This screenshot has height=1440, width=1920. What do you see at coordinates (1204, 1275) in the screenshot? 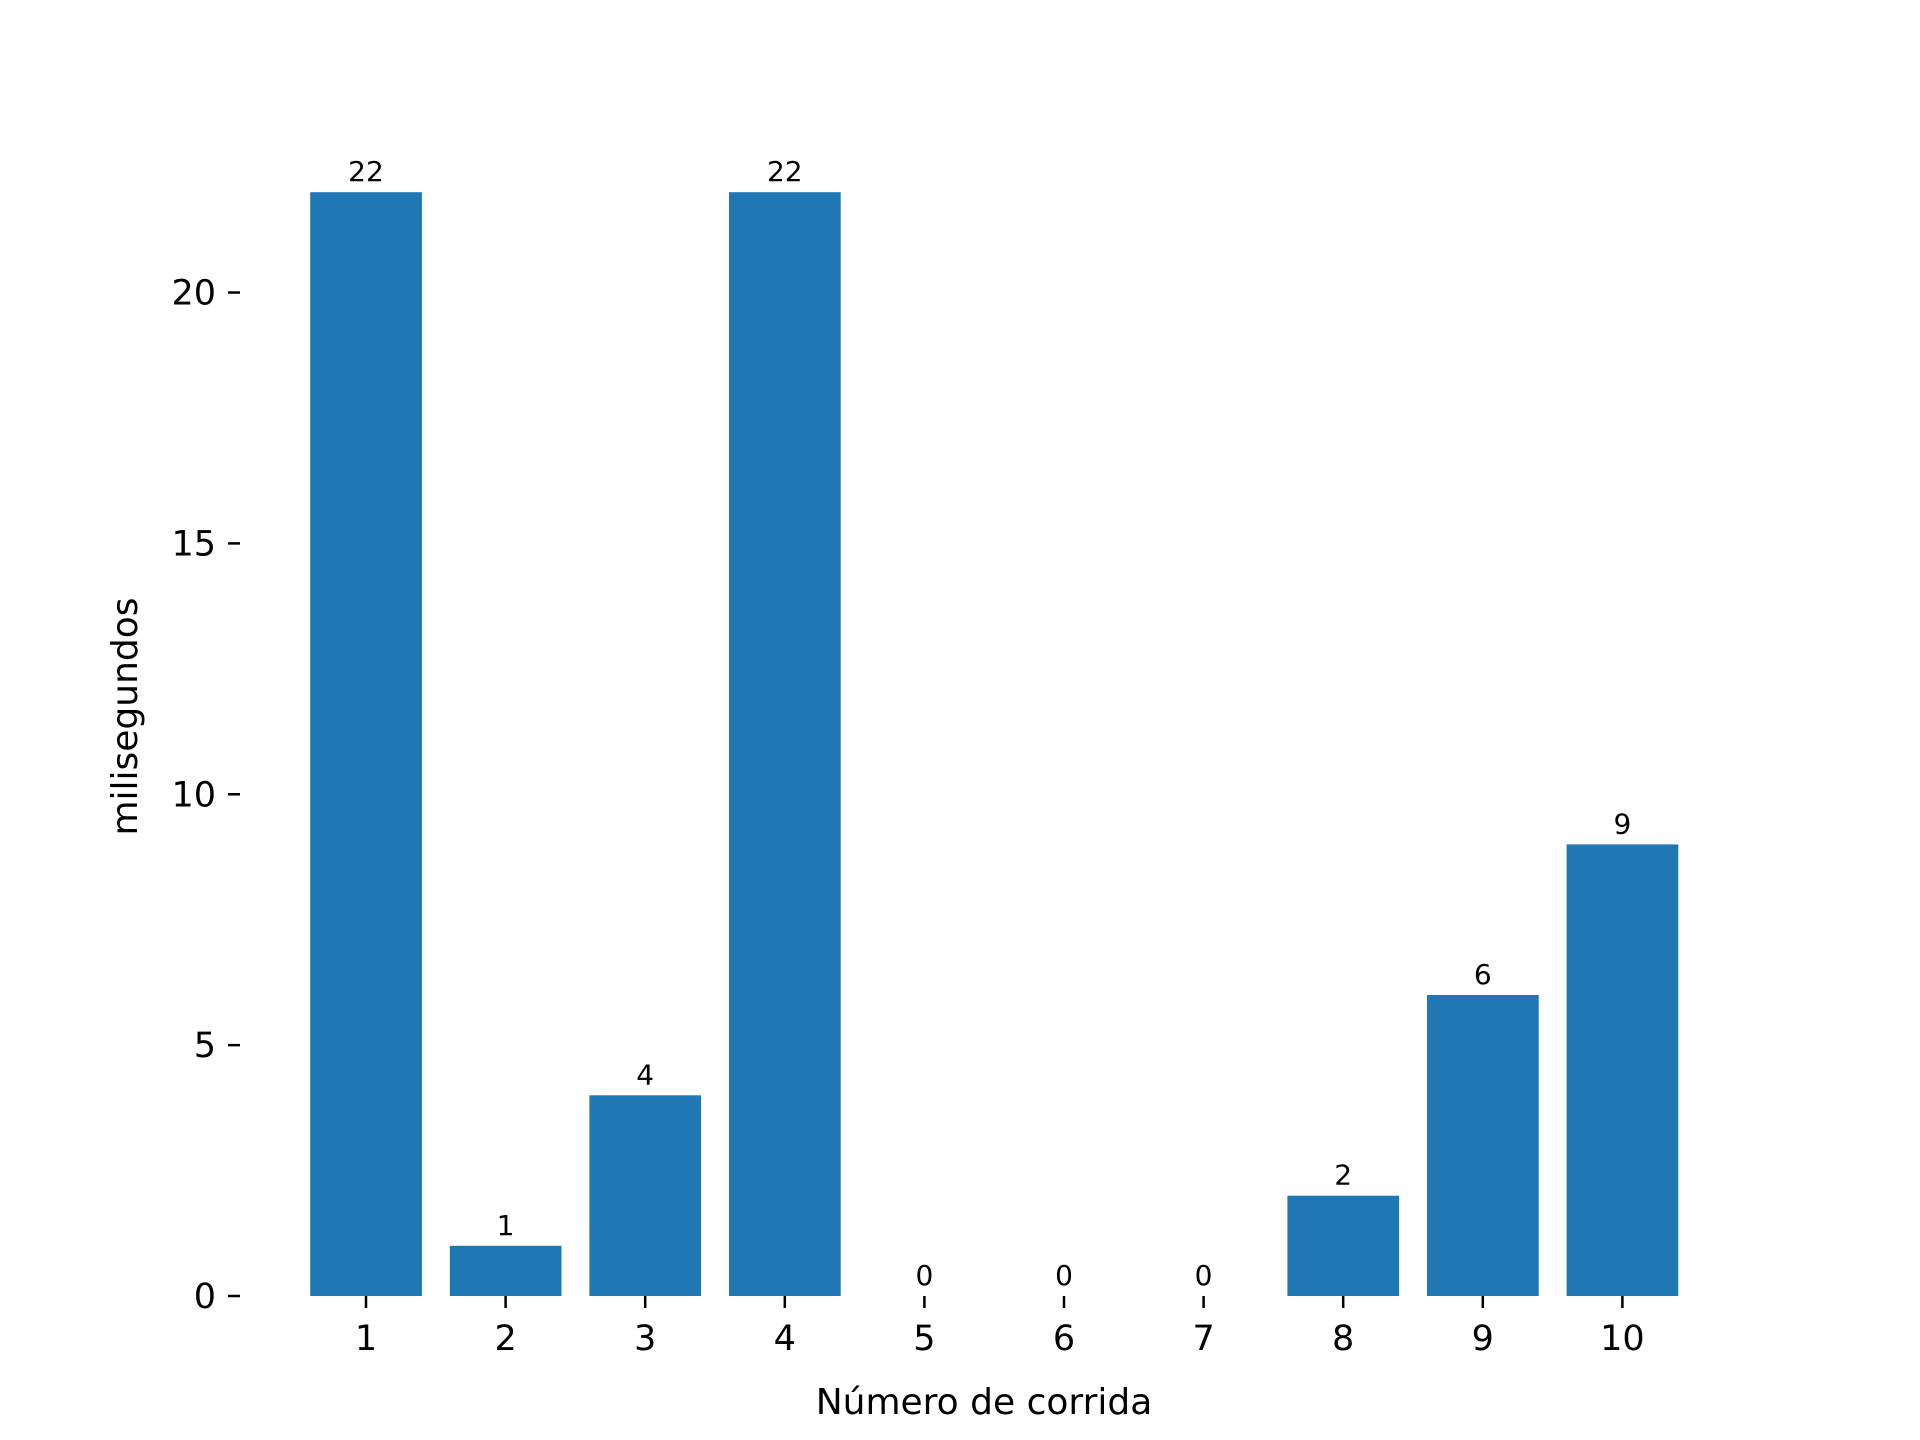
I see `data-label-7: 0` at bounding box center [1204, 1275].